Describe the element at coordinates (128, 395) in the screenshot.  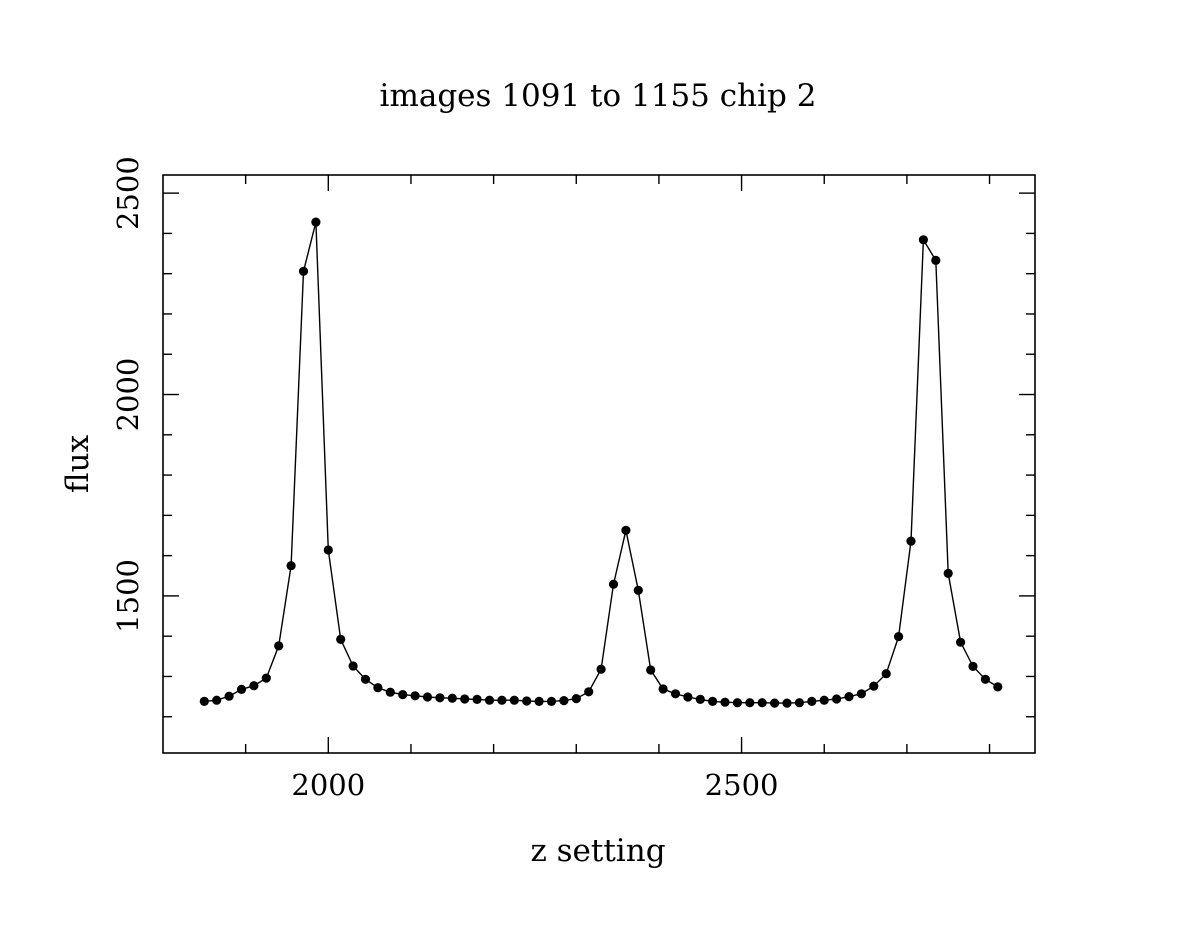
I see `y-tick-label: 2000` at that location.